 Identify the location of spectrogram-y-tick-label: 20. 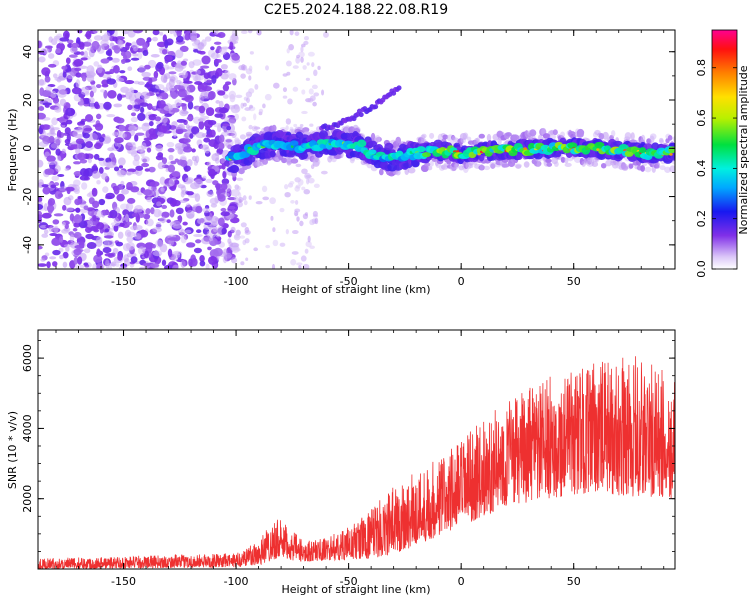
(27, 100).